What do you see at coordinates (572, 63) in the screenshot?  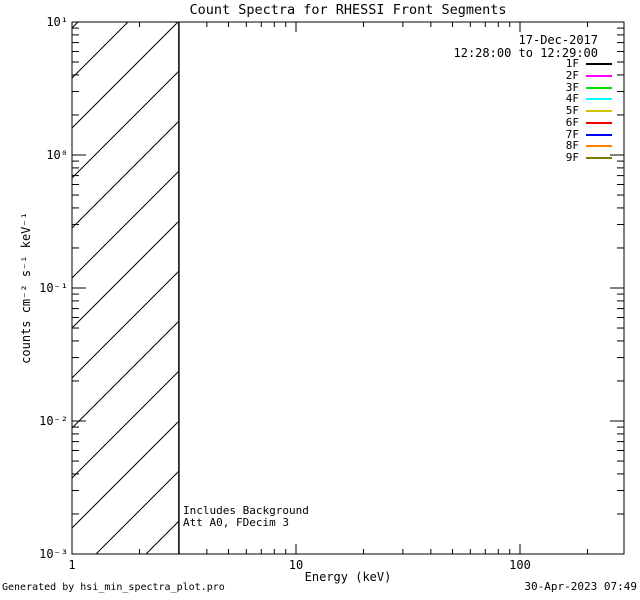 I see `legend-series-label: 1F` at bounding box center [572, 63].